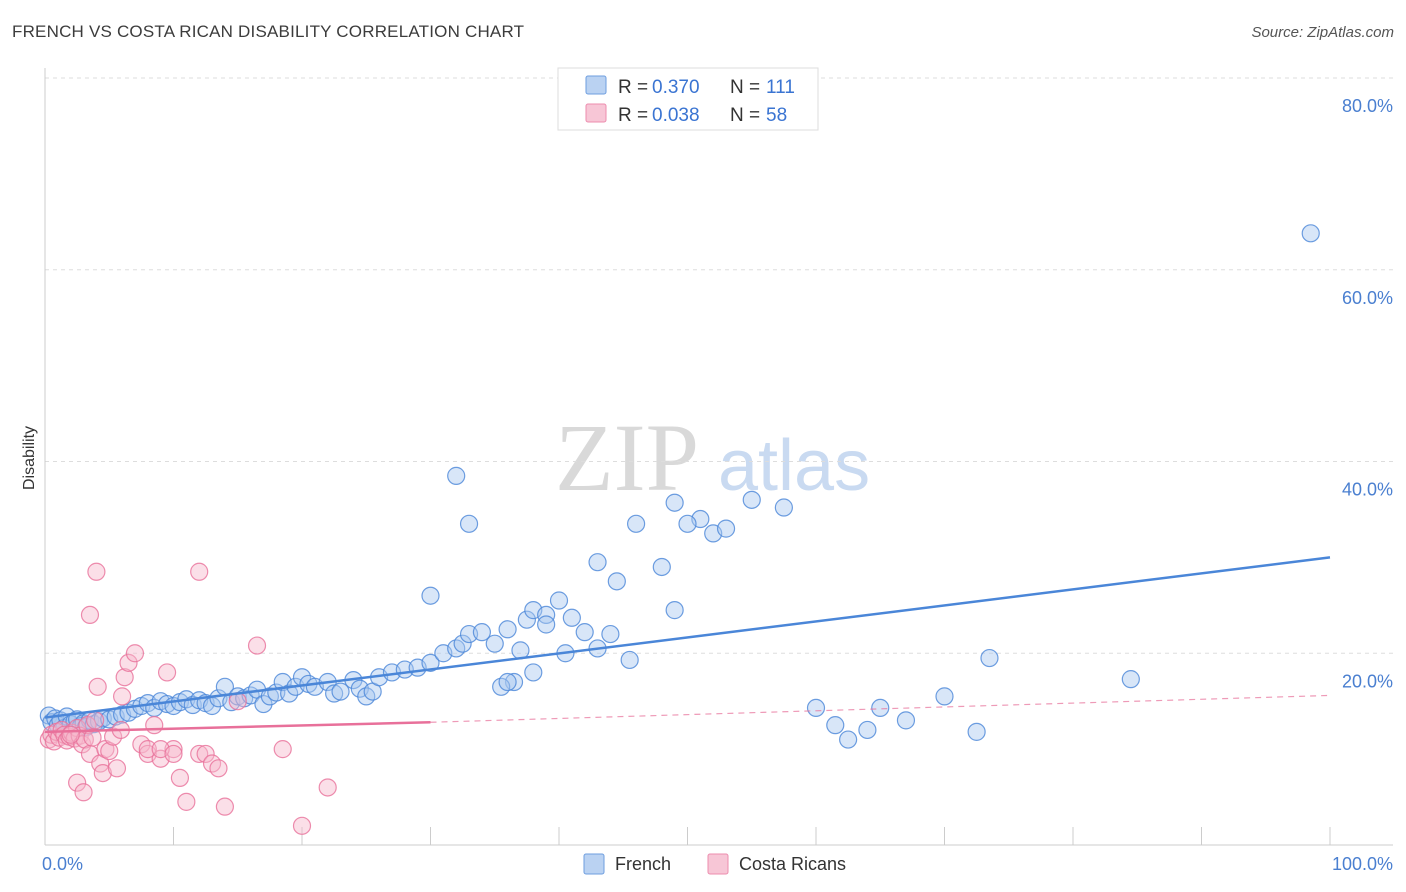 This screenshot has height=892, width=1406. I want to click on y-tick-label-80: 80.0%, so click(1367, 106).